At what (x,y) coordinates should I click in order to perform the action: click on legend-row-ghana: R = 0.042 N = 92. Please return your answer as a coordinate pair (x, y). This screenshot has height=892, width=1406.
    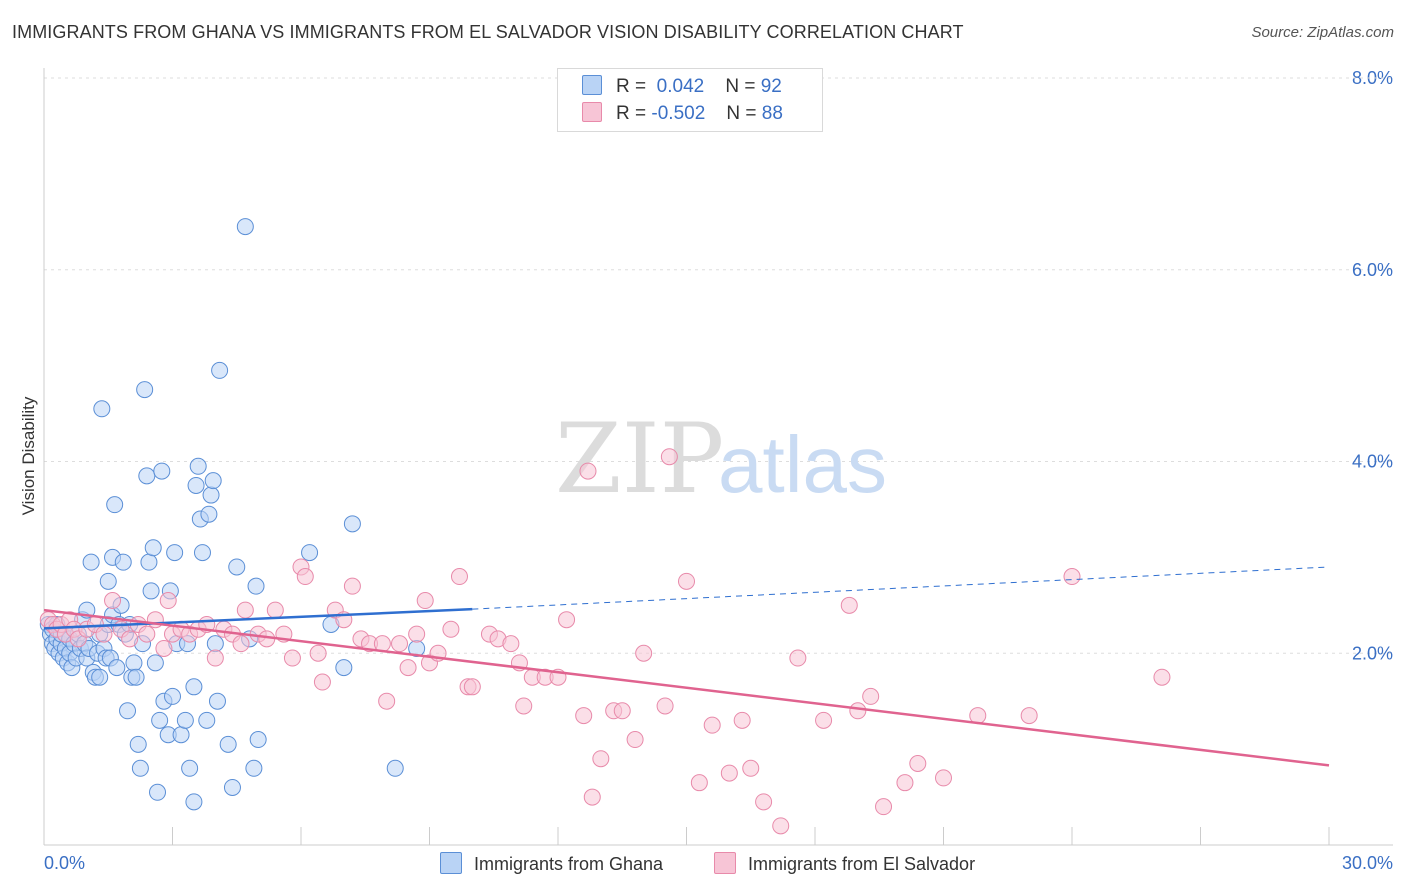
    Looking at the image, I should click on (682, 88).